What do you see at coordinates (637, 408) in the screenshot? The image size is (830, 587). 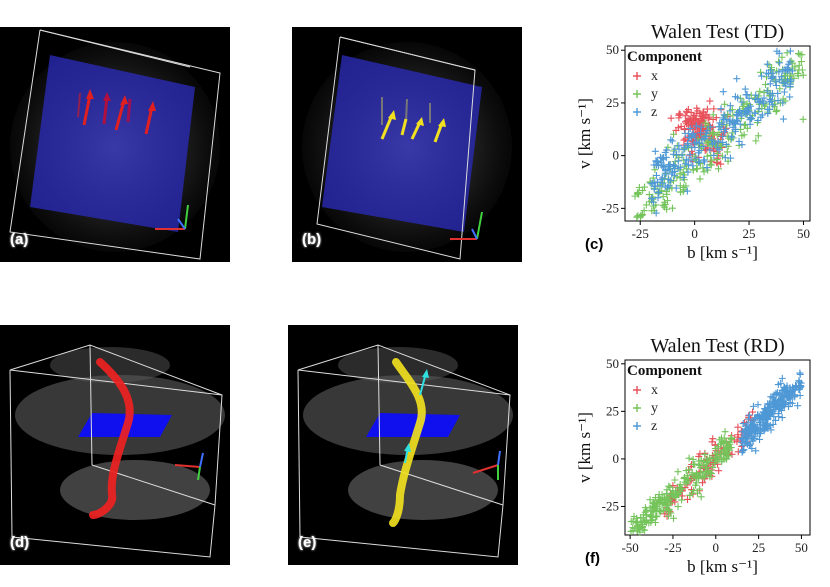 I see `legend-marker-y` at bounding box center [637, 408].